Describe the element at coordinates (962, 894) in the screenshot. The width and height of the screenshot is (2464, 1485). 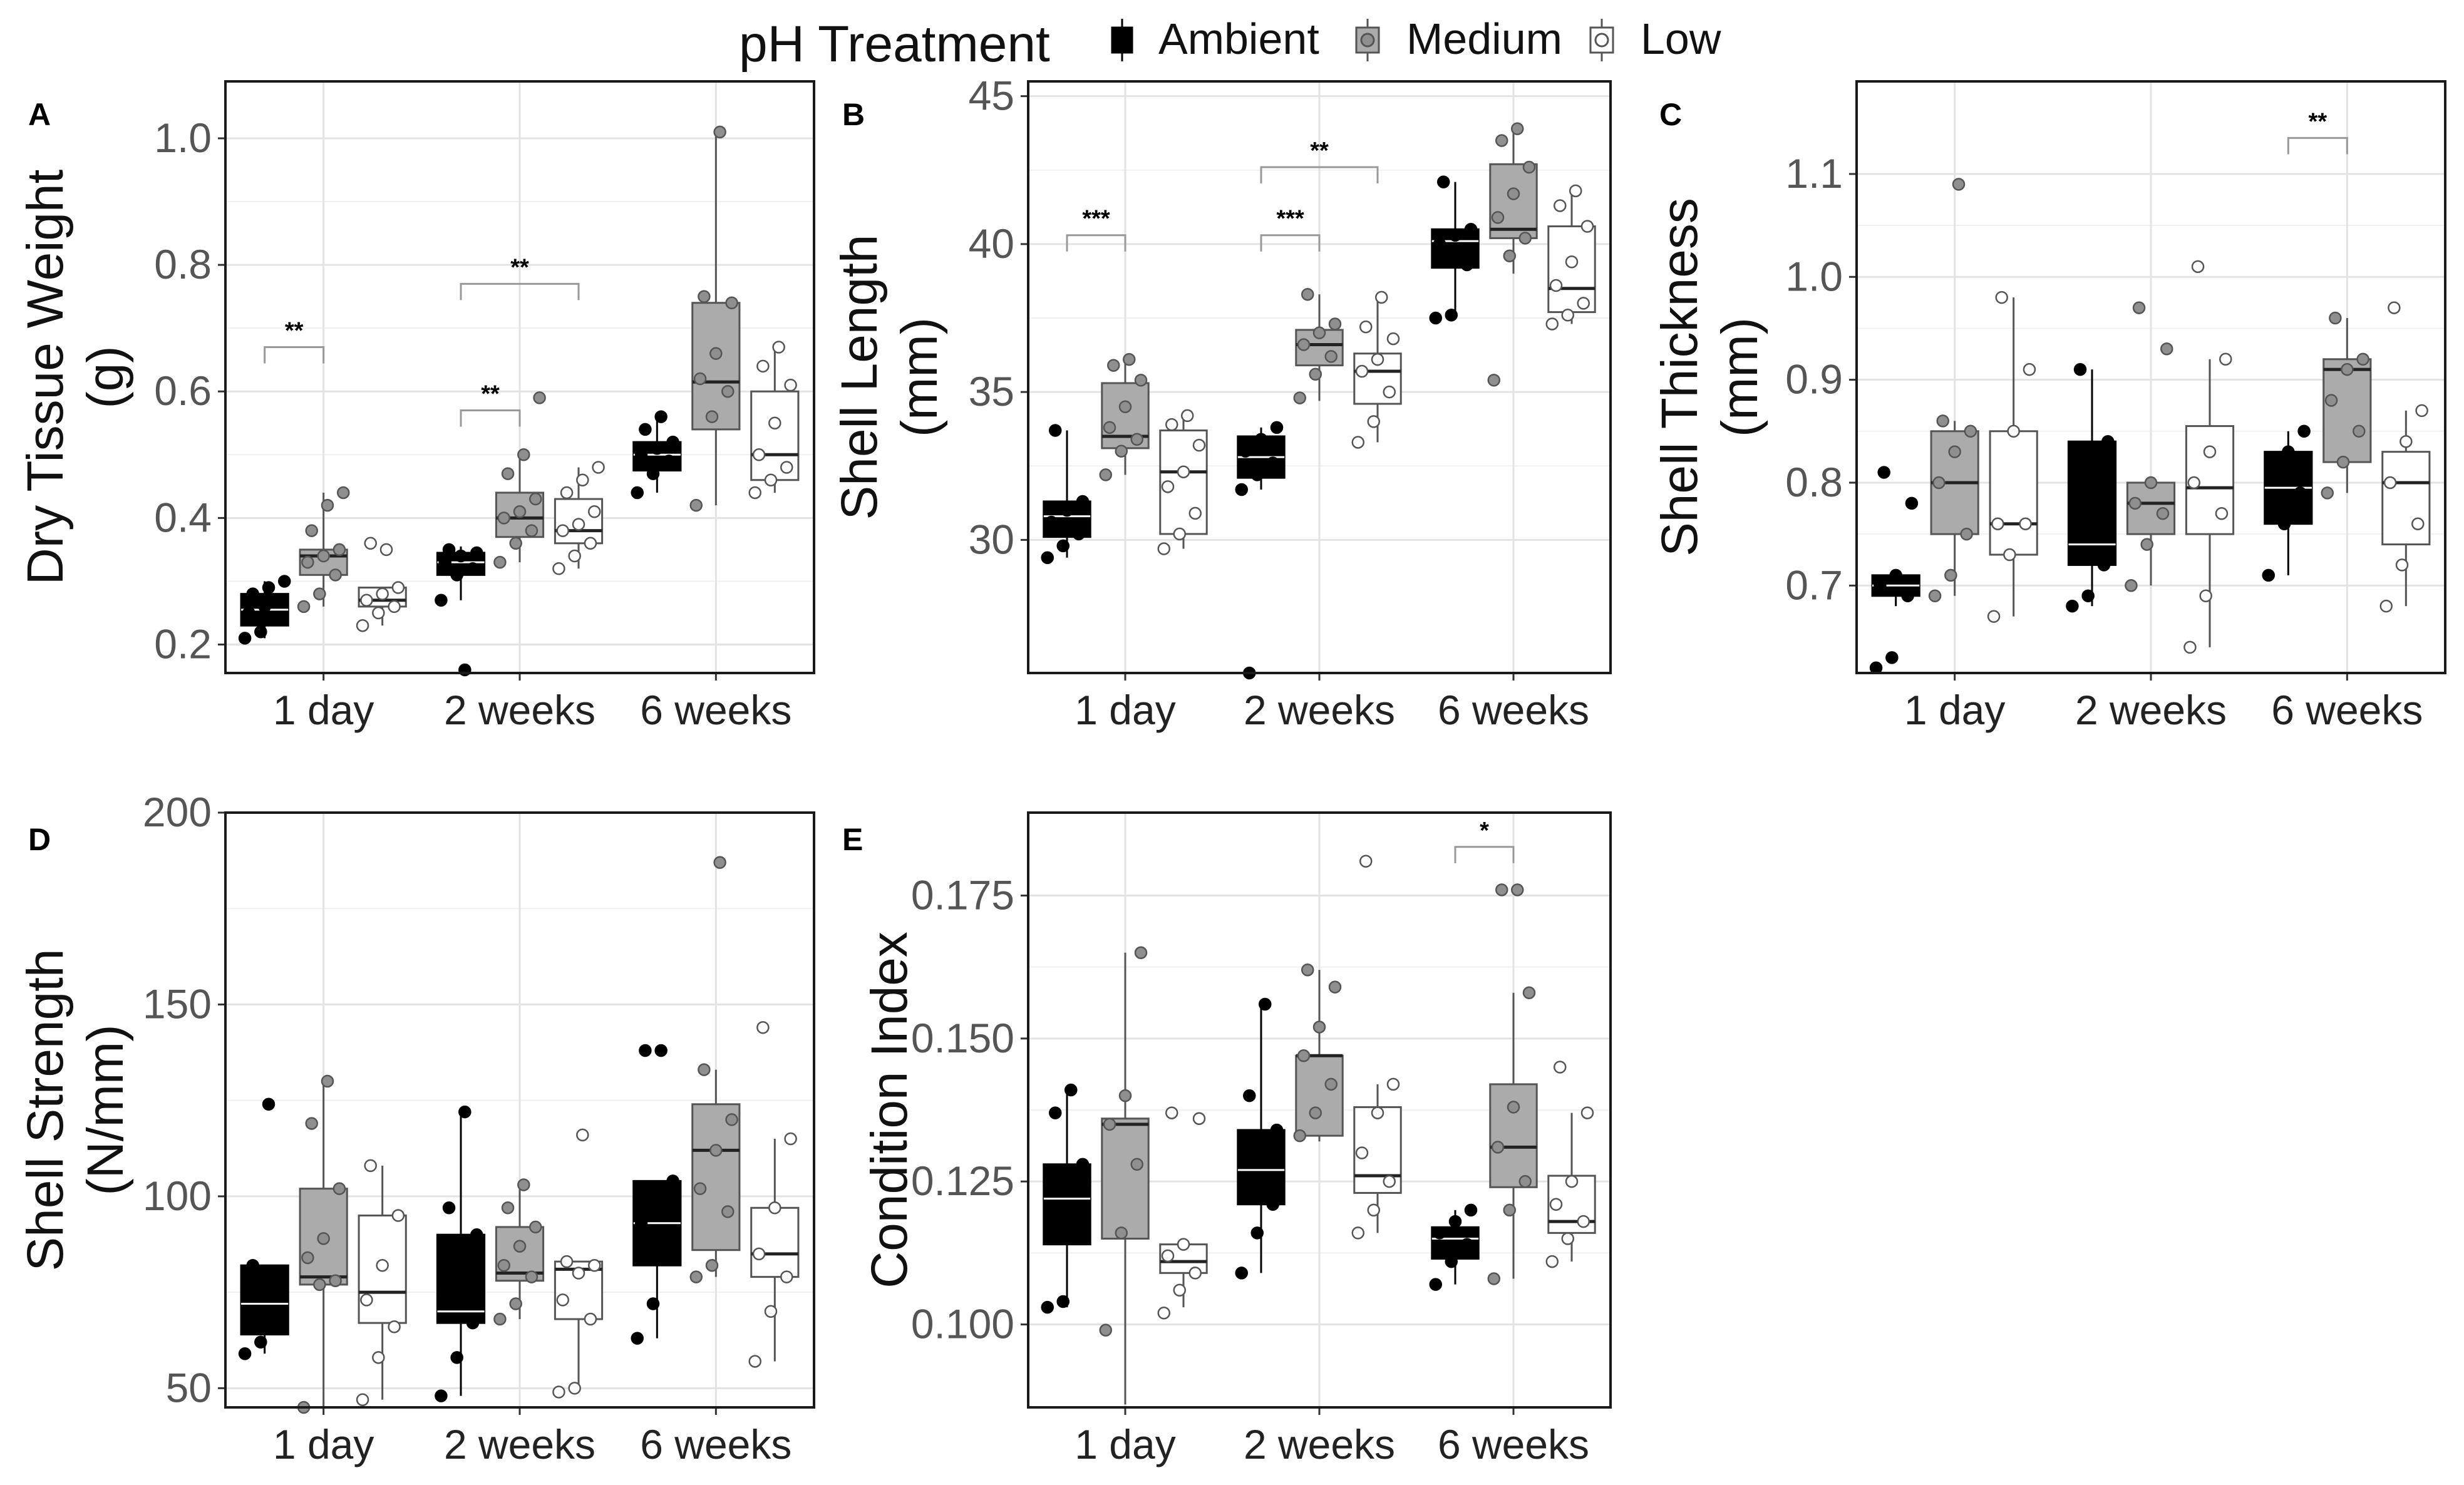
I see `y-tick-label: 0.175` at that location.